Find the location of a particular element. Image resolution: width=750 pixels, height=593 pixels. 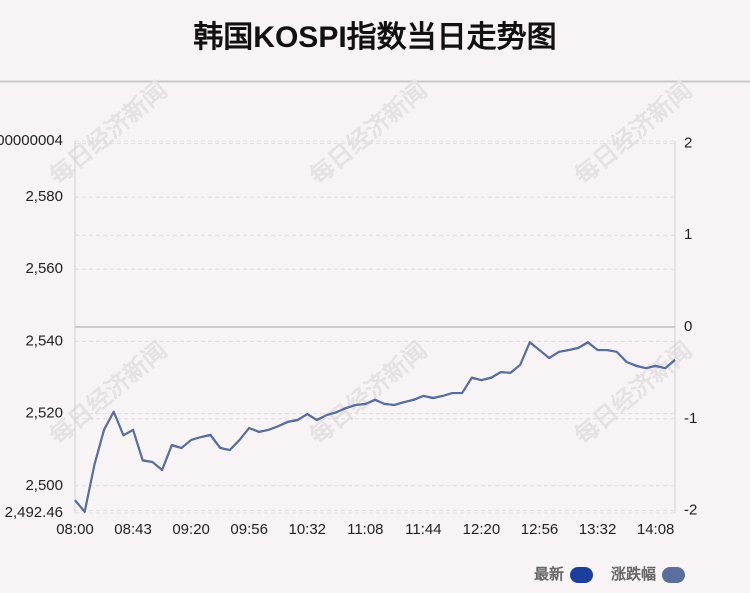

x-tick-label: 13:32 is located at coordinates (598, 529).